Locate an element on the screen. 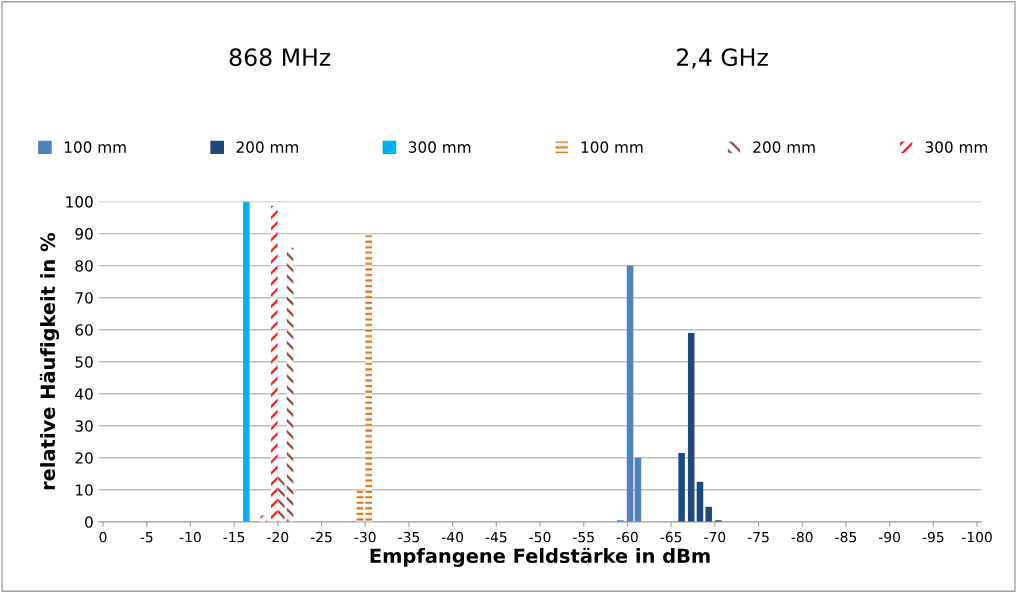  text: 2,4 GHz is located at coordinates (722, 58).